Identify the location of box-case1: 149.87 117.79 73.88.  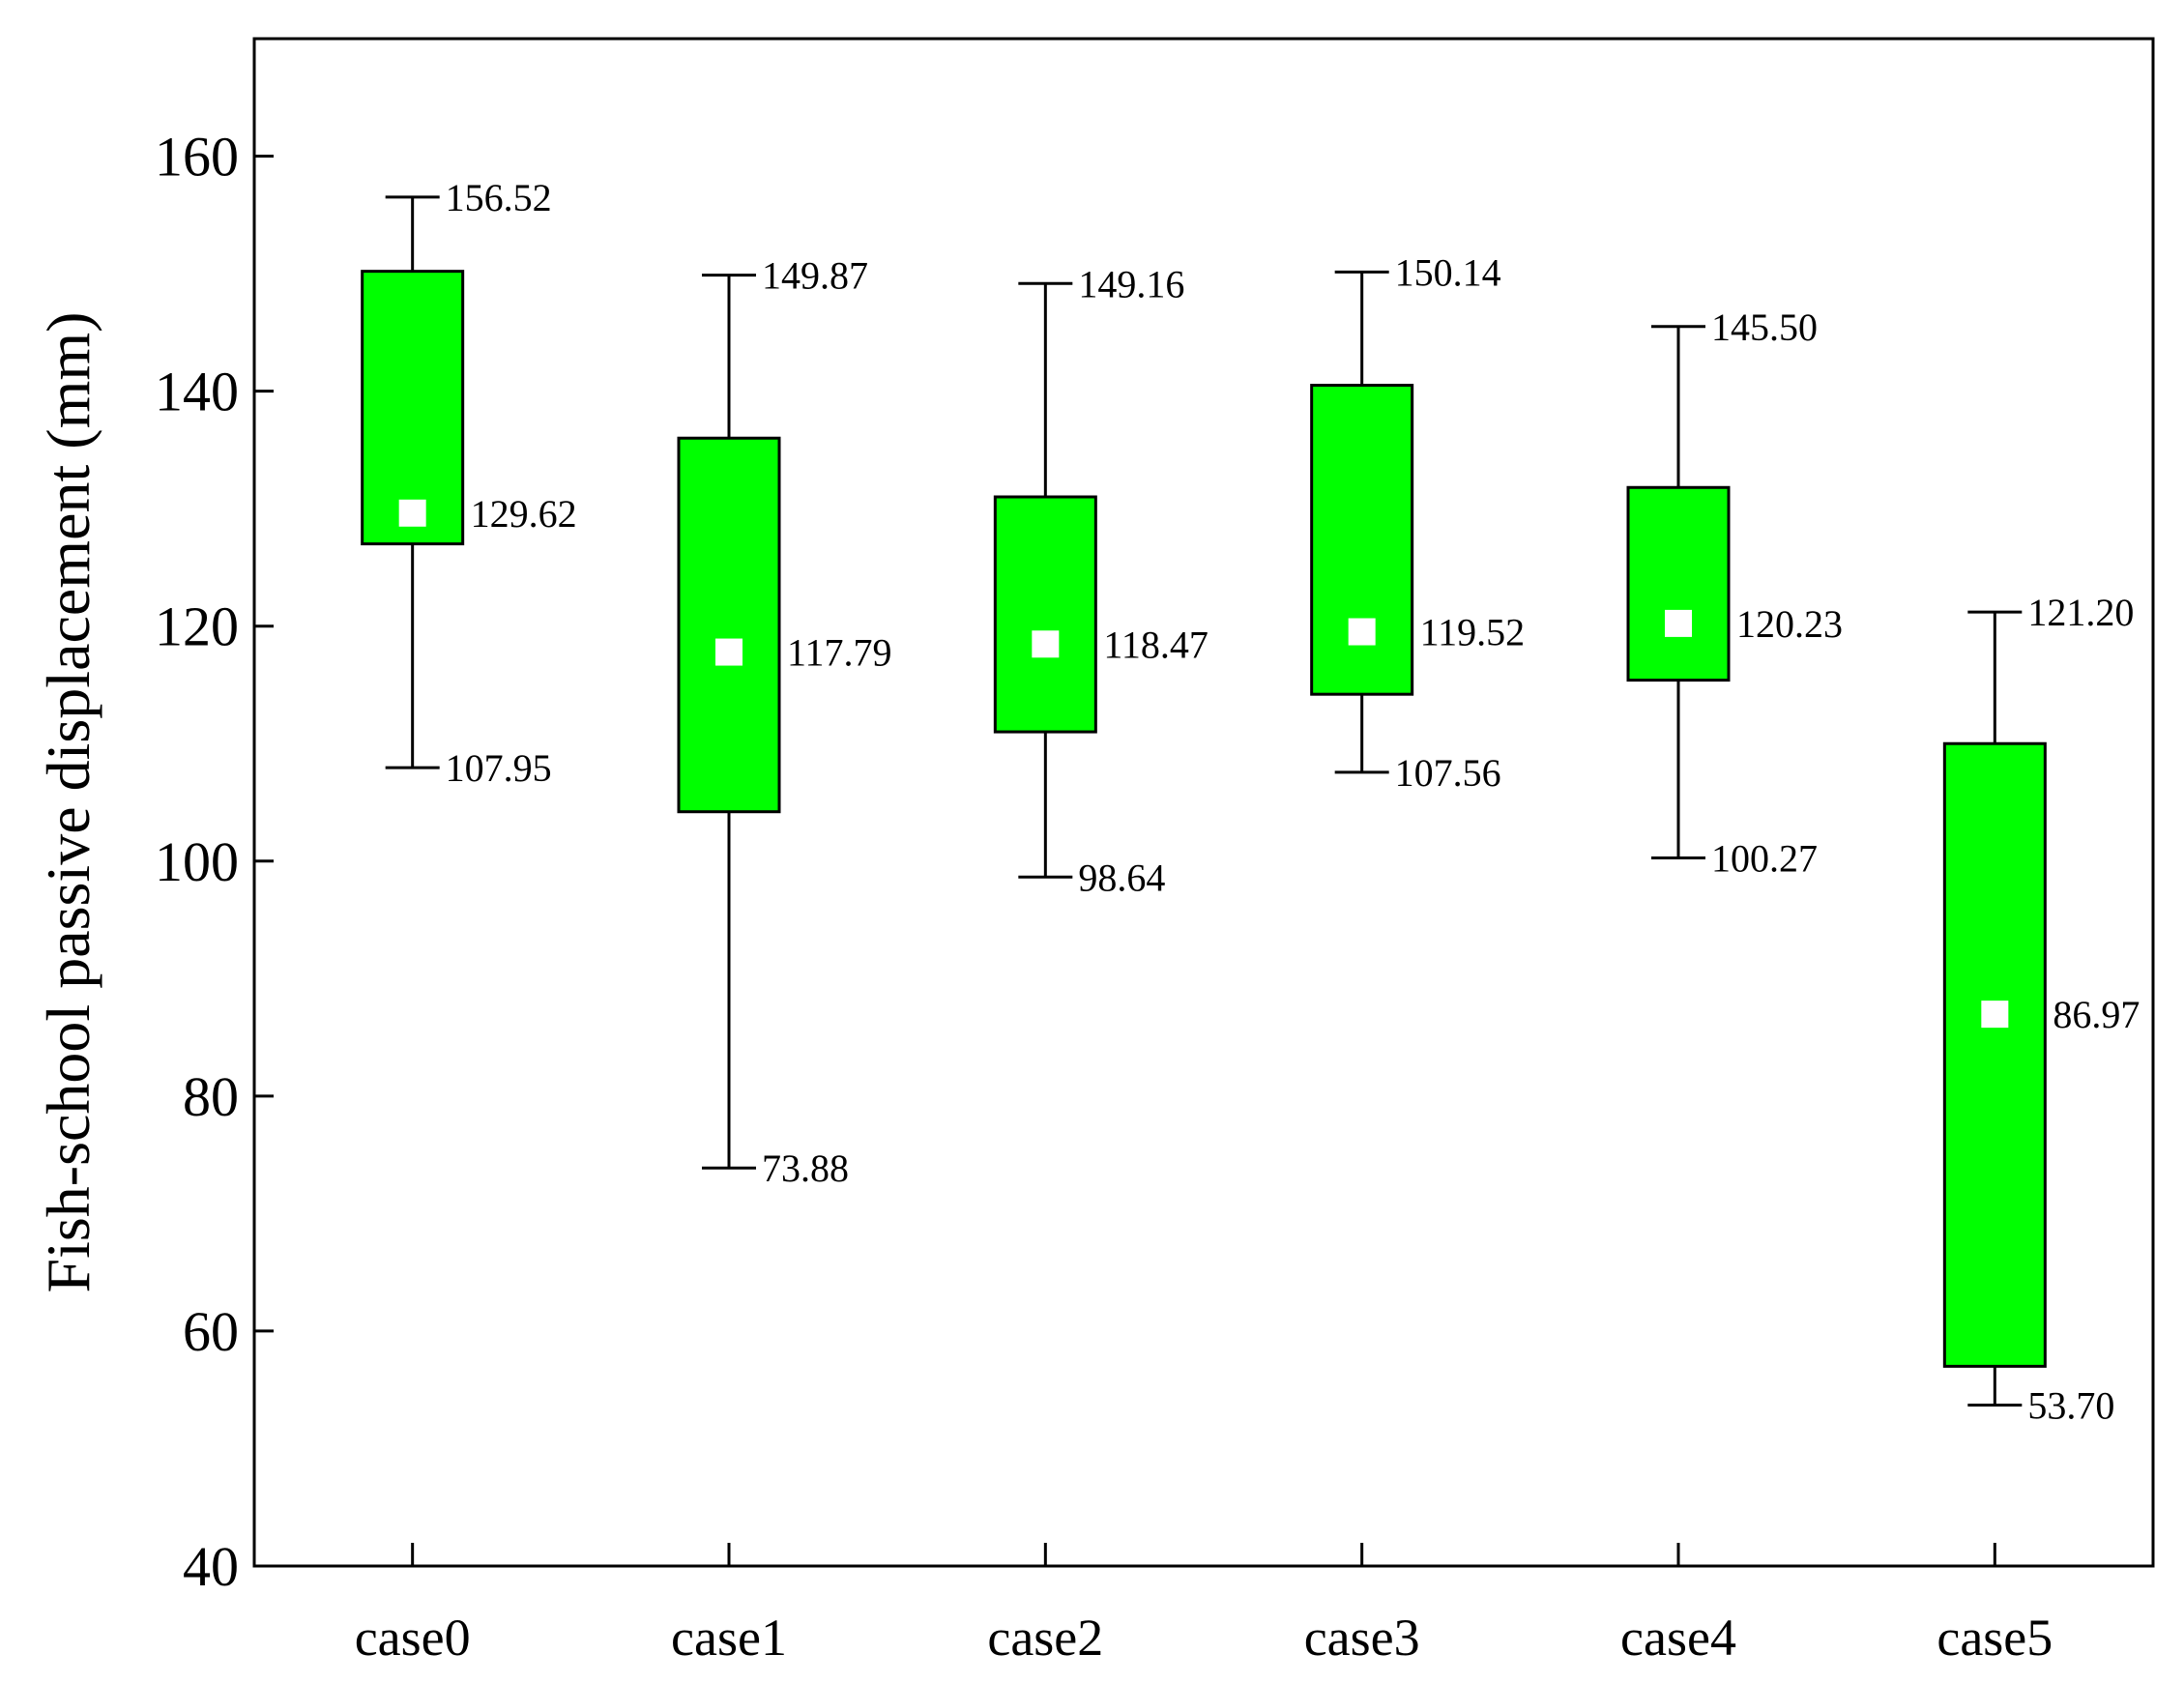
(785, 722).